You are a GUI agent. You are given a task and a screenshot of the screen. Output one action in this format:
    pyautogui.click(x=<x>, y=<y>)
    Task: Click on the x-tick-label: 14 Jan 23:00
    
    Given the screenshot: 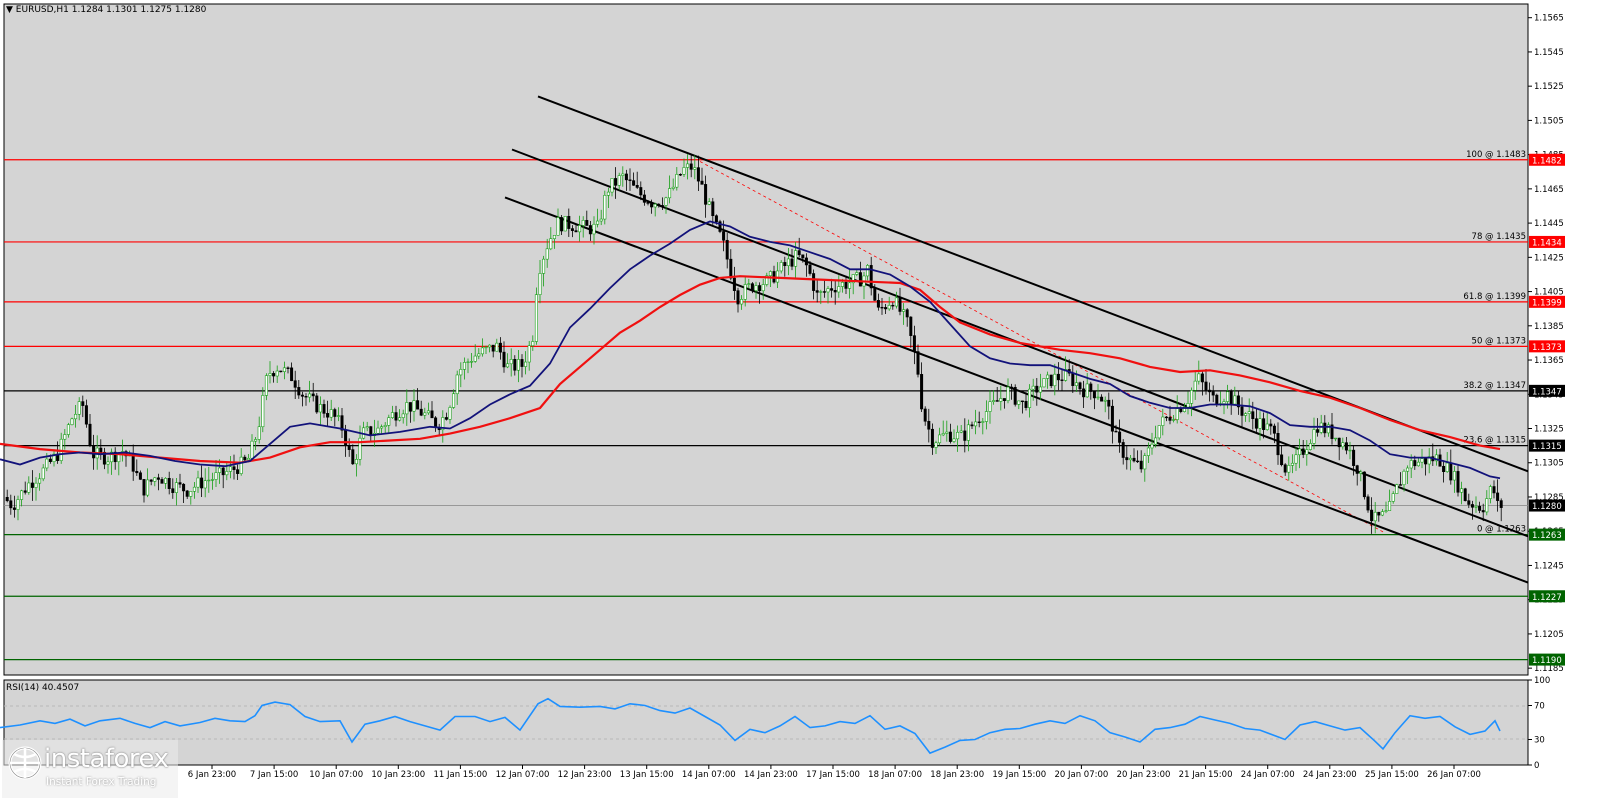 What is the action you would take?
    pyautogui.click(x=771, y=775)
    